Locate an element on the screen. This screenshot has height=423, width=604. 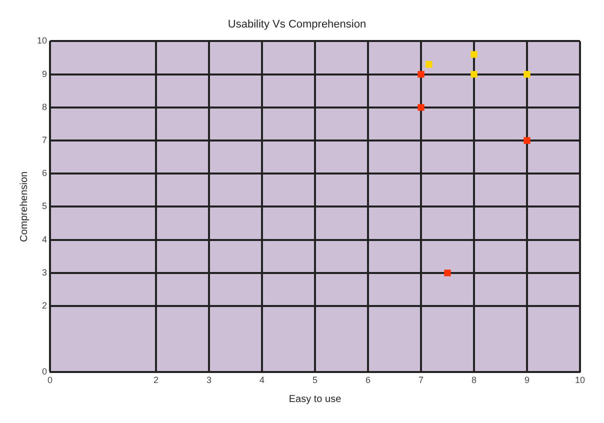
x-tick-label: 3 is located at coordinates (209, 380).